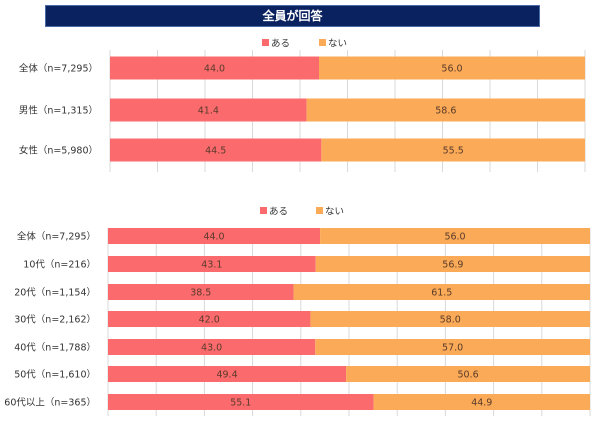 This screenshot has width=600, height=425. What do you see at coordinates (50, 403) in the screenshot?
I see `category-label: 60代以上（n=365）` at bounding box center [50, 403].